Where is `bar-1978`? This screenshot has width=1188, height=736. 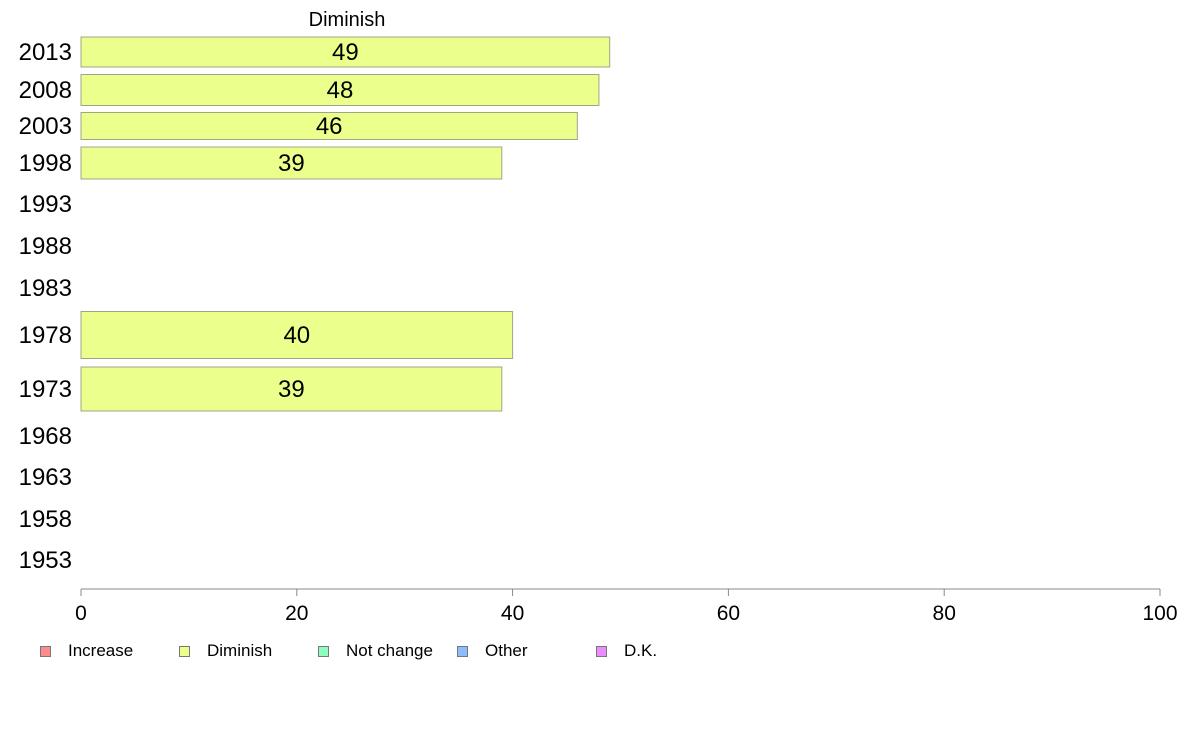 bar-1978 is located at coordinates (297, 335).